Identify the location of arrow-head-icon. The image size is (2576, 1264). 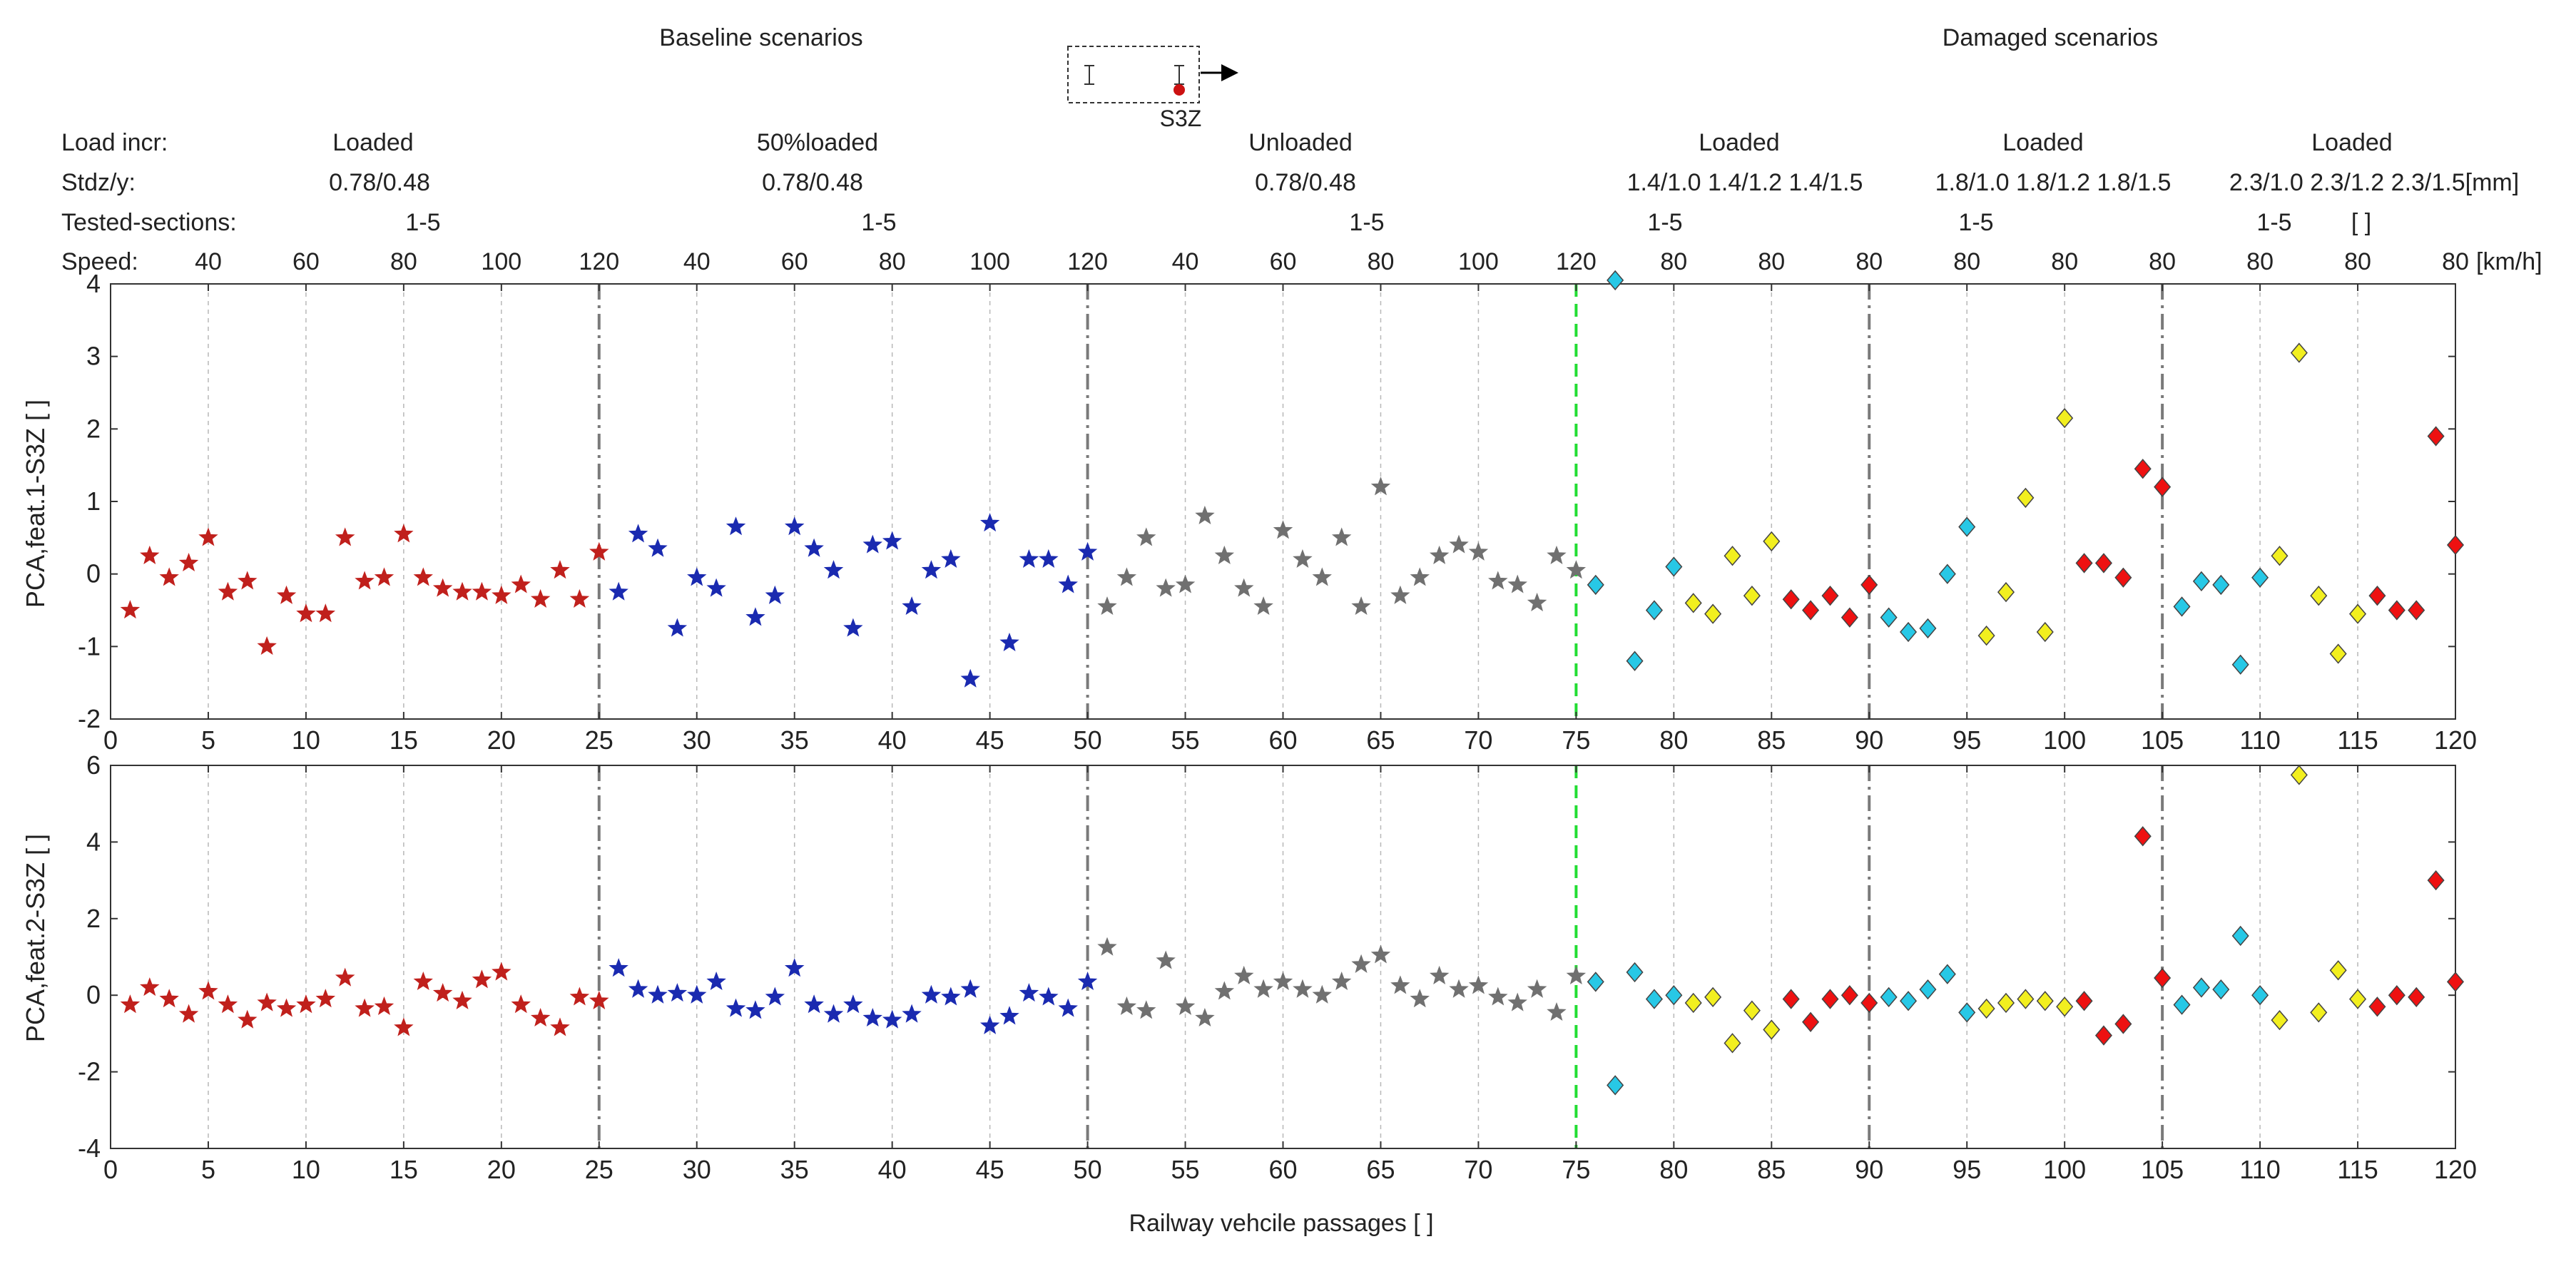
(1229, 72).